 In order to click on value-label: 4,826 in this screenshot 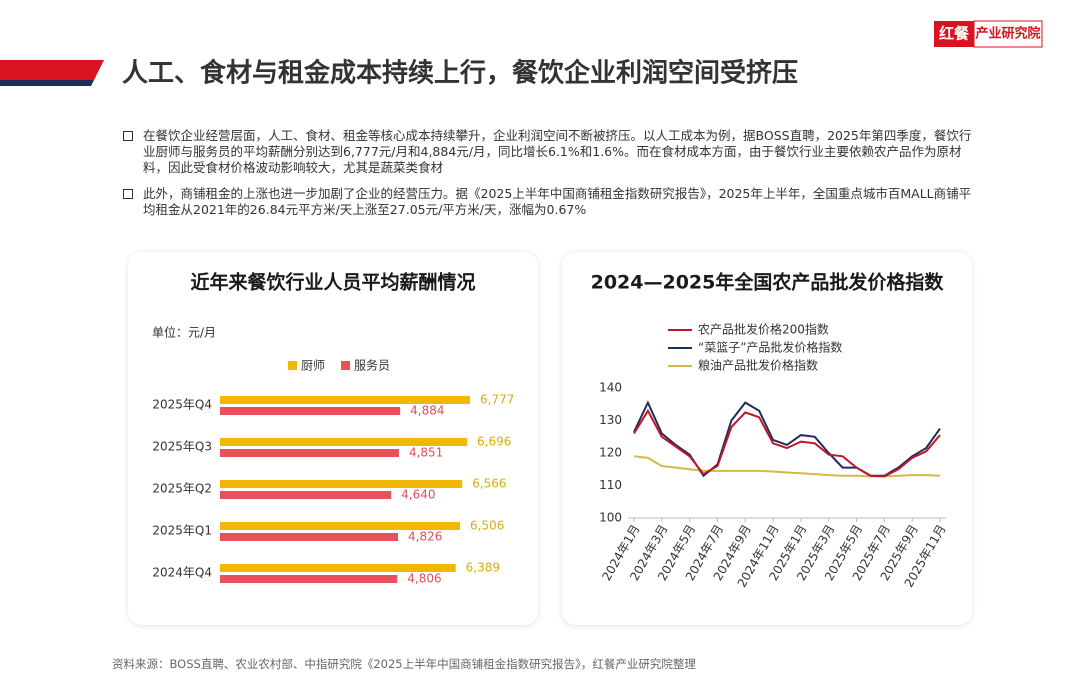, I will do `click(425, 537)`.